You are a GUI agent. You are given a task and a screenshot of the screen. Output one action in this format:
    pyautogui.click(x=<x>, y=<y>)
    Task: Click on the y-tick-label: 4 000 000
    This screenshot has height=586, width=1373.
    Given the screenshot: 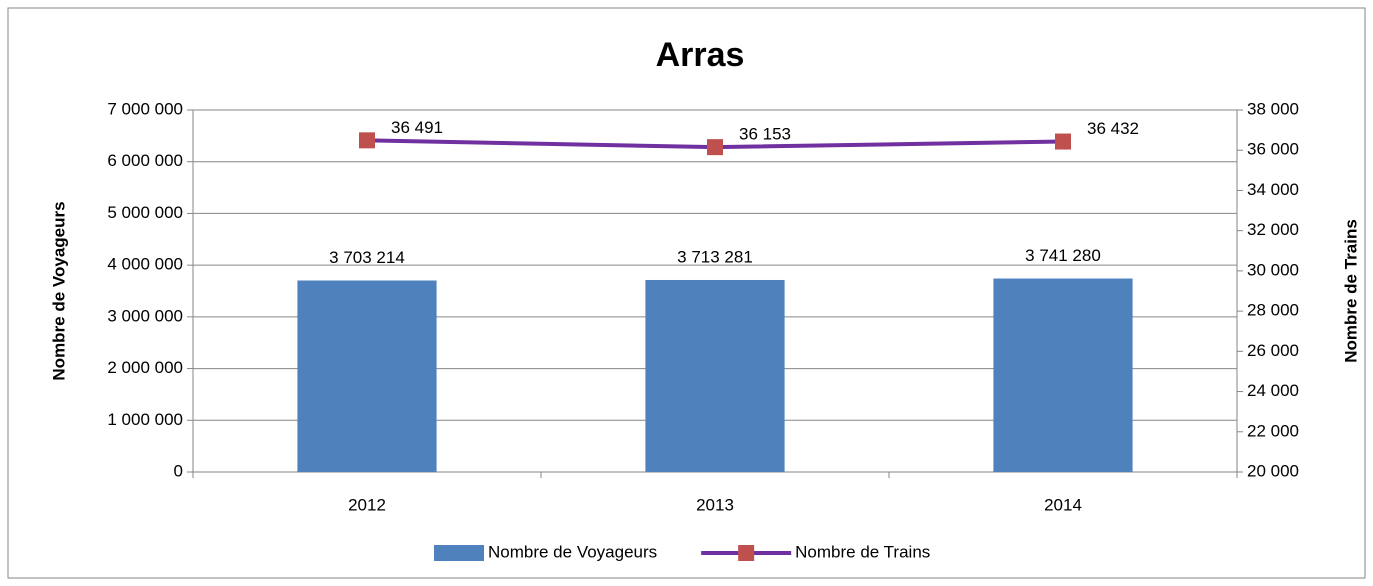 What is the action you would take?
    pyautogui.click(x=145, y=264)
    